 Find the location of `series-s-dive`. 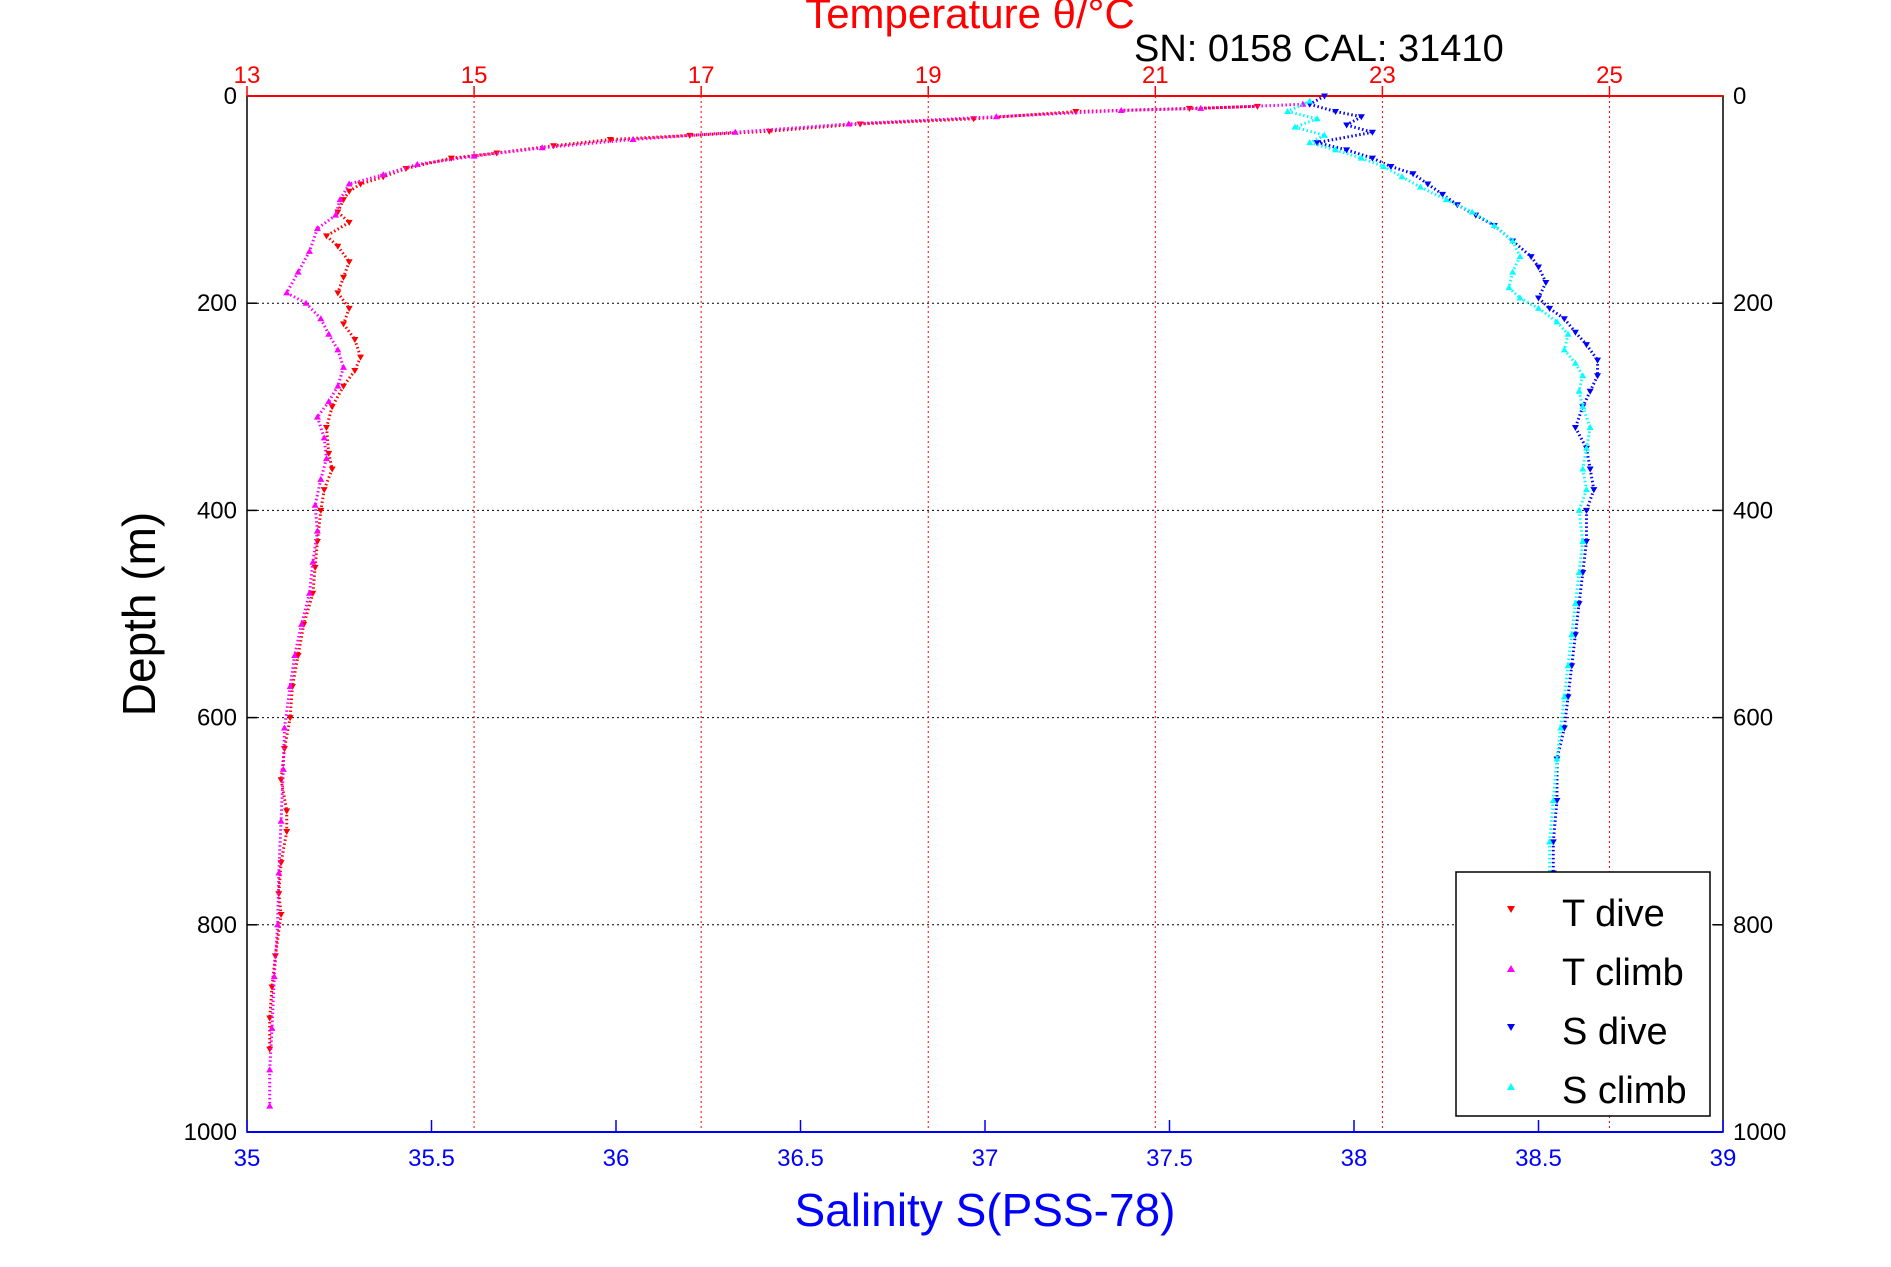

series-s-dive is located at coordinates (1454, 485).